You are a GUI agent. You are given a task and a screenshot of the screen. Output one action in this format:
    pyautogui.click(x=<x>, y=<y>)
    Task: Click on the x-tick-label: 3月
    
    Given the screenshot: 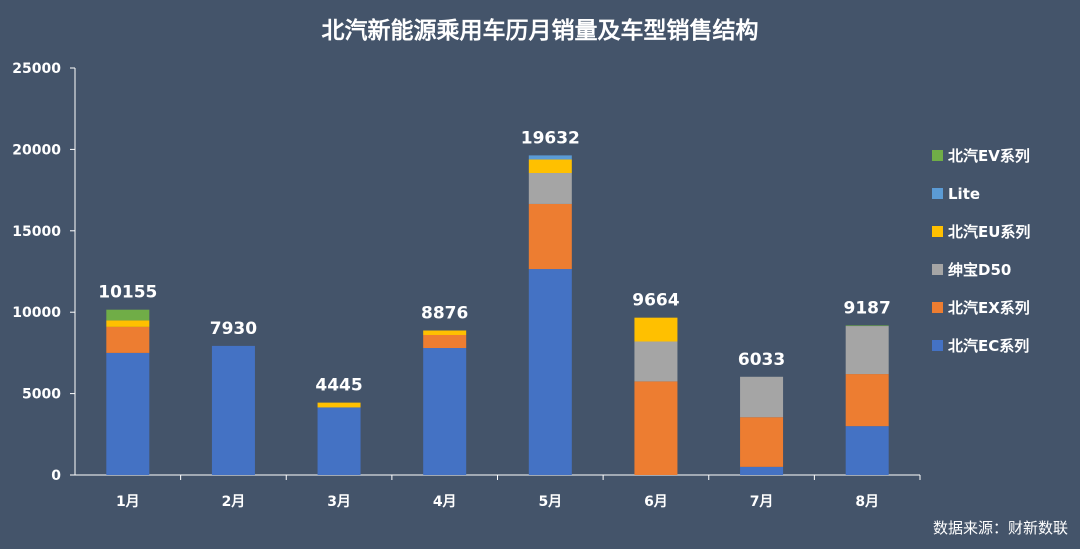 What is the action you would take?
    pyautogui.click(x=339, y=502)
    